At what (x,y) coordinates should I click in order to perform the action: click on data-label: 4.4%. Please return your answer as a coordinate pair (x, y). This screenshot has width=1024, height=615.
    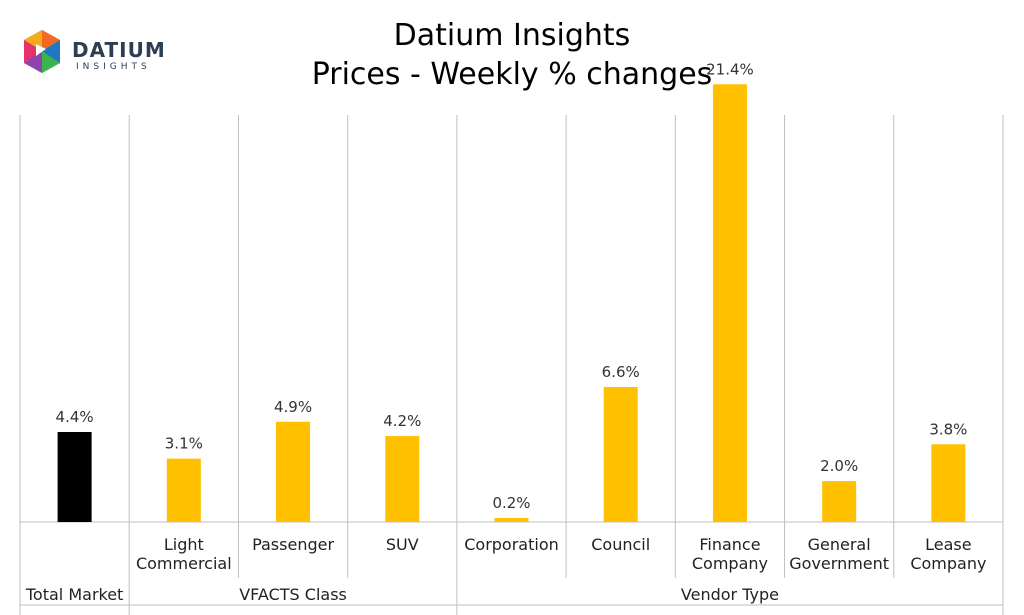
    Looking at the image, I should click on (75, 417).